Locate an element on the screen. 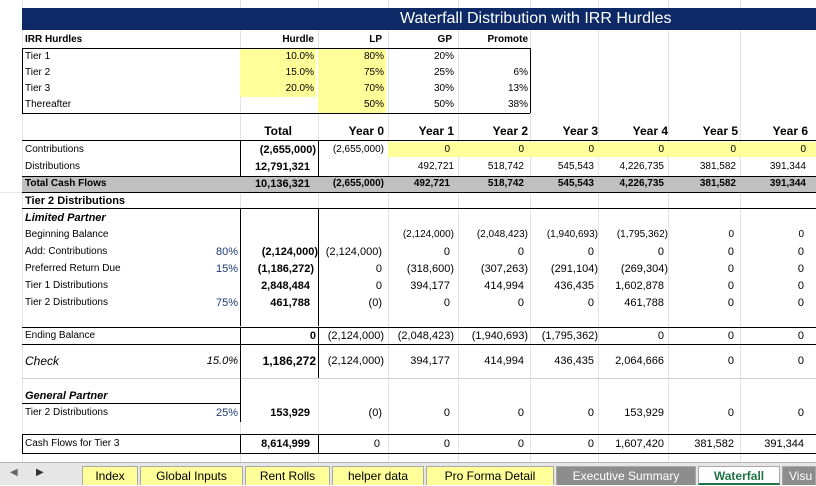  check-year: (2,124,000) is located at coordinates (355, 361).